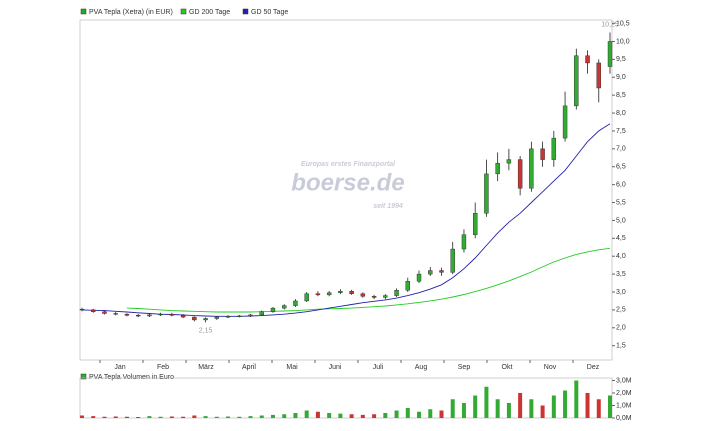 This screenshot has height=431, width=719. What do you see at coordinates (269, 12) in the screenshot?
I see `legend-label: GD 50 Tage` at bounding box center [269, 12].